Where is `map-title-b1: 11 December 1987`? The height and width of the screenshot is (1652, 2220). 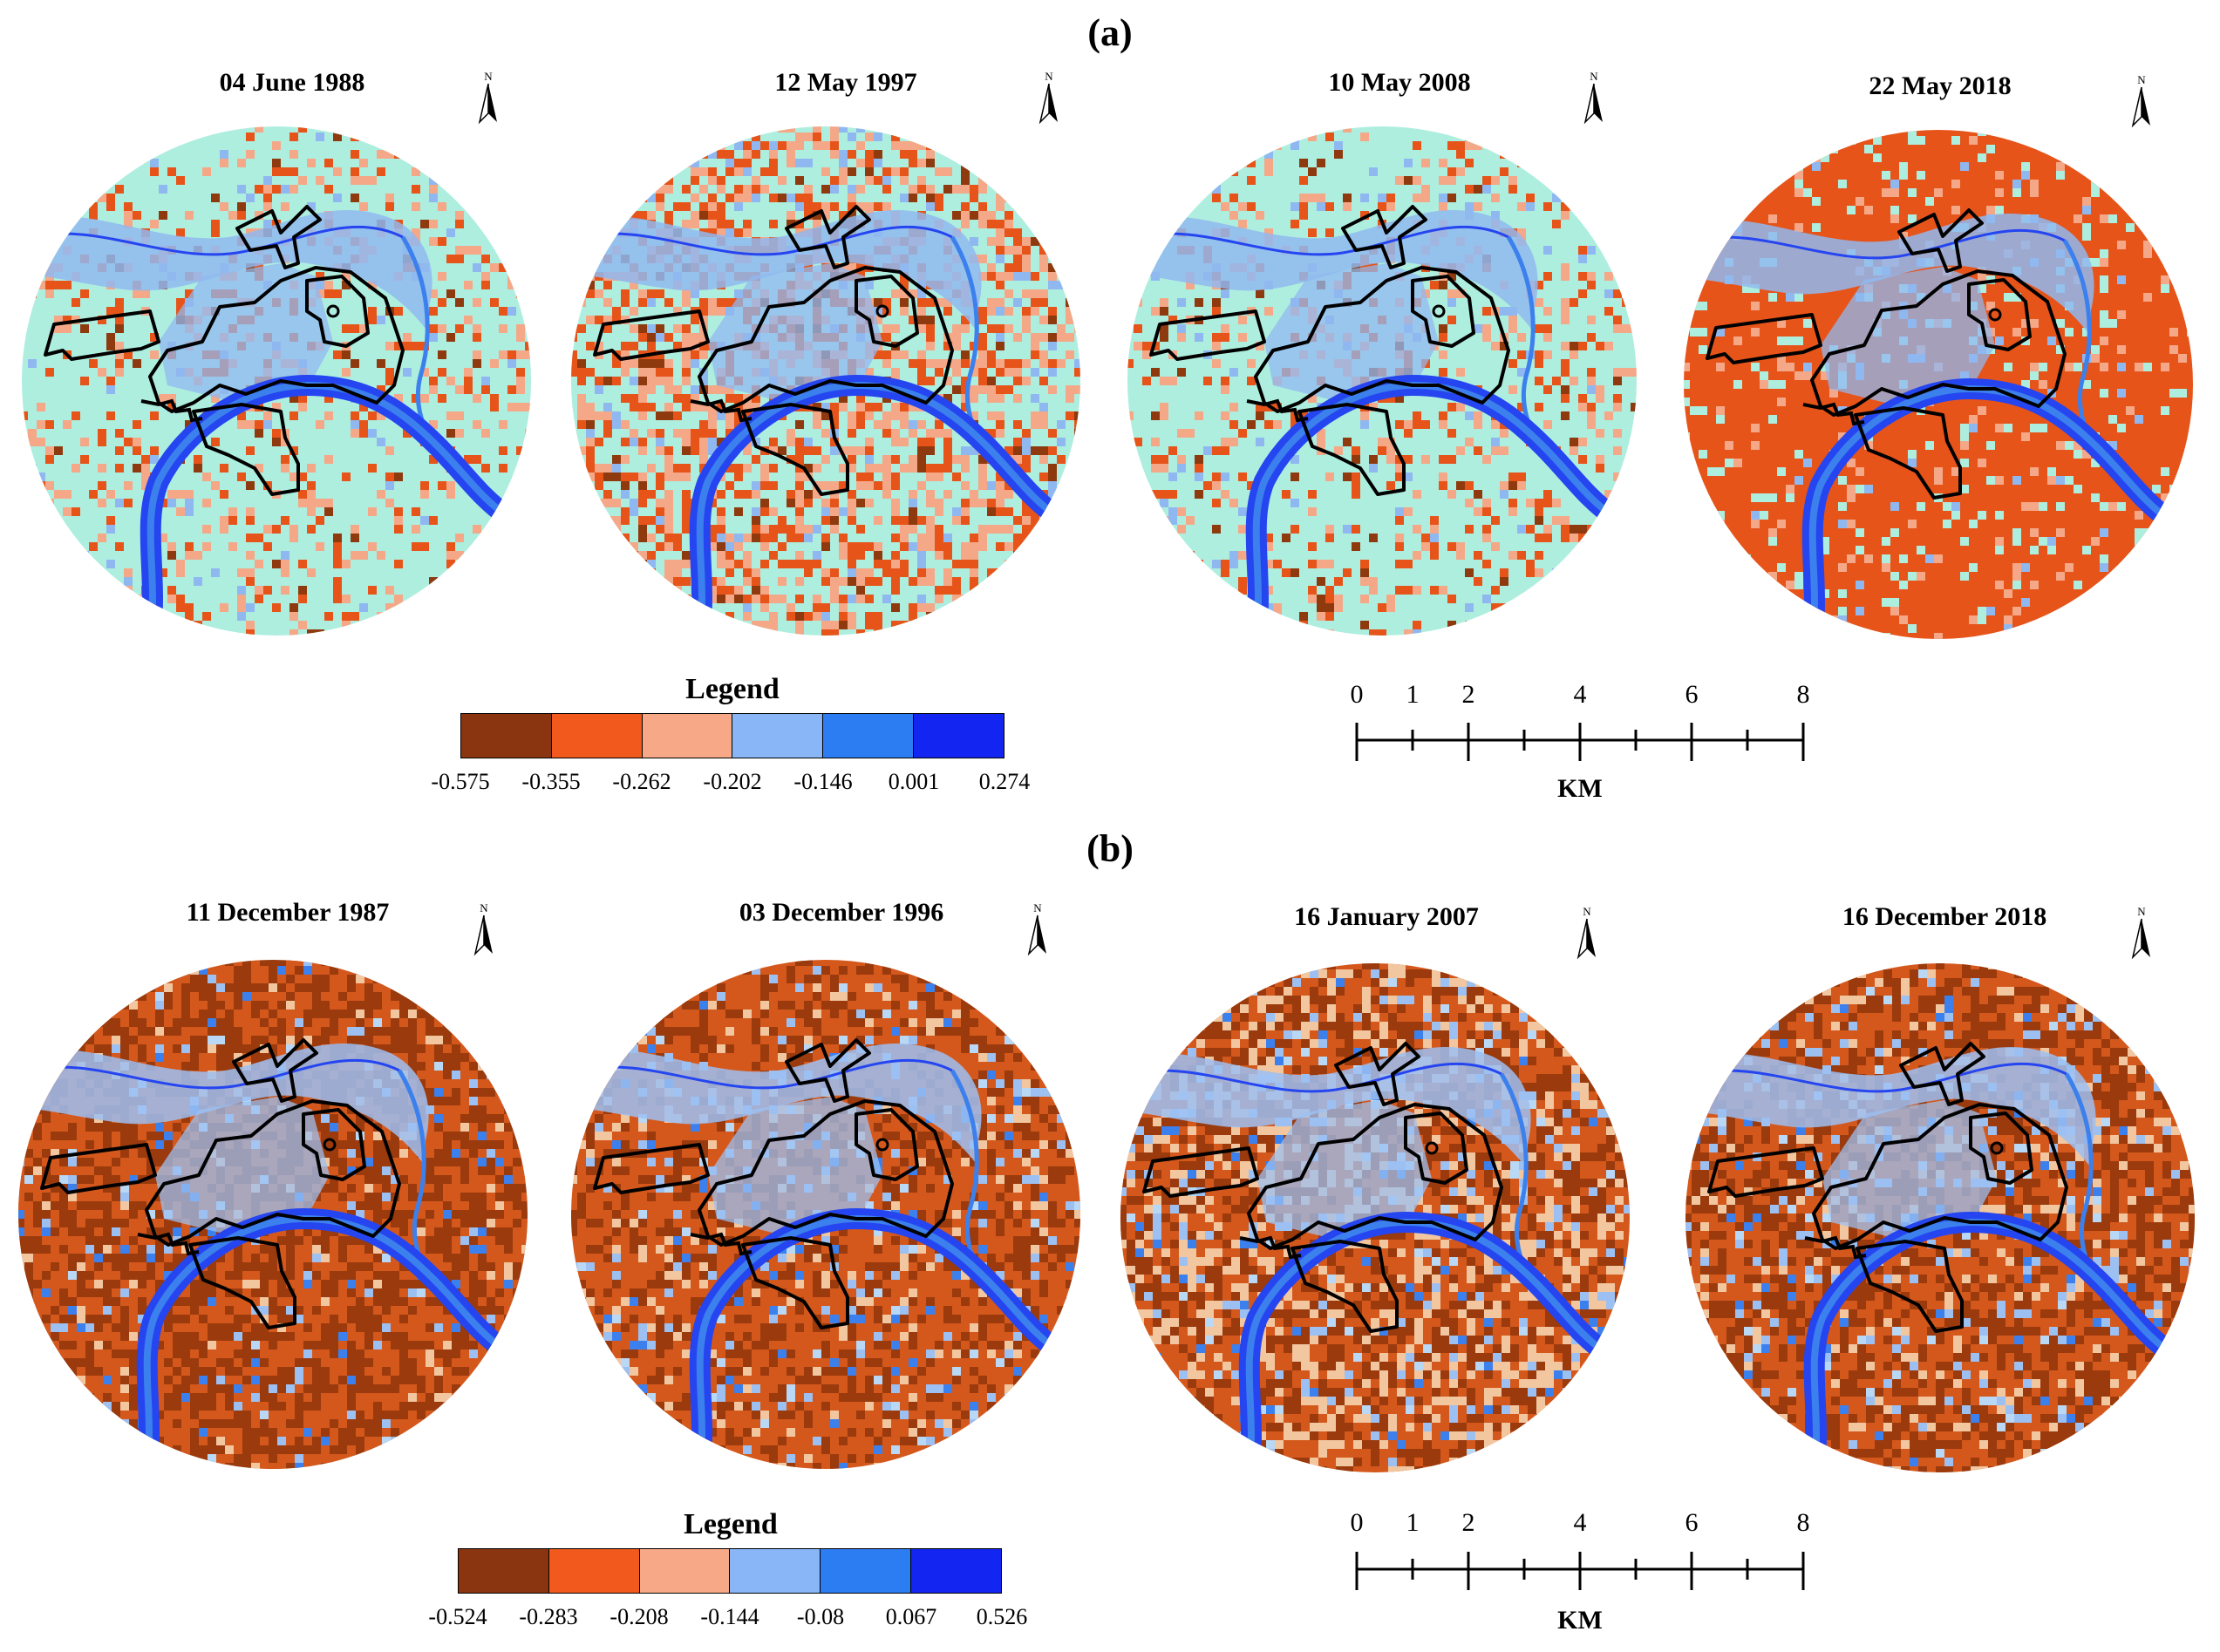 map-title-b1: 11 December 1987 is located at coordinates (288, 912).